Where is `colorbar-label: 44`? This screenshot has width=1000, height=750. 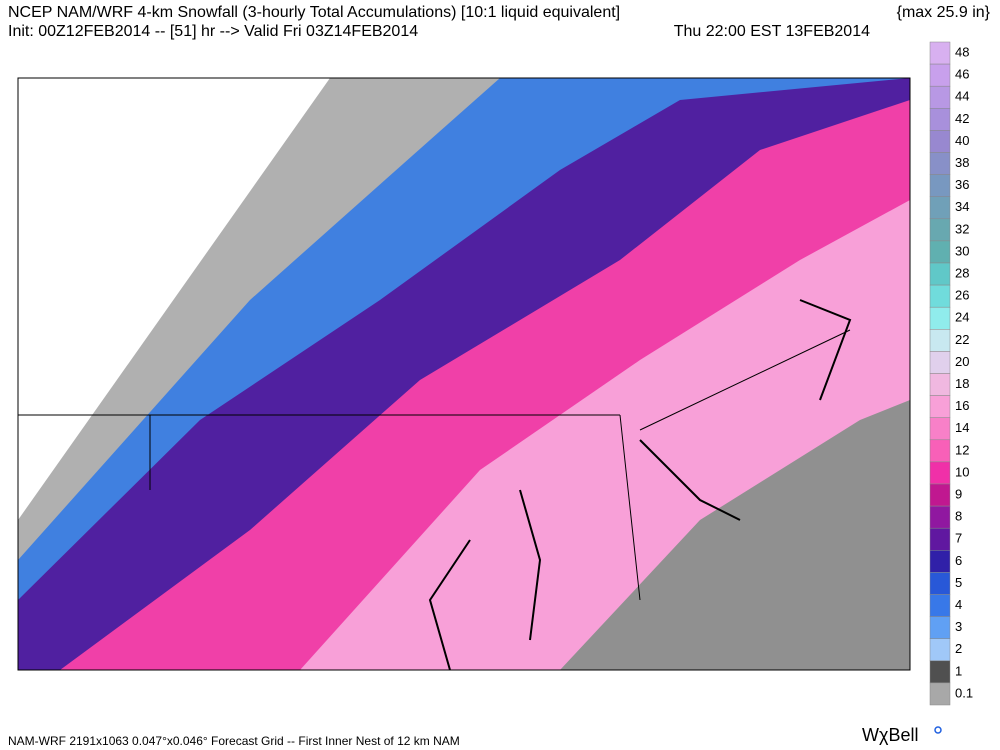
colorbar-label: 44 is located at coordinates (962, 96).